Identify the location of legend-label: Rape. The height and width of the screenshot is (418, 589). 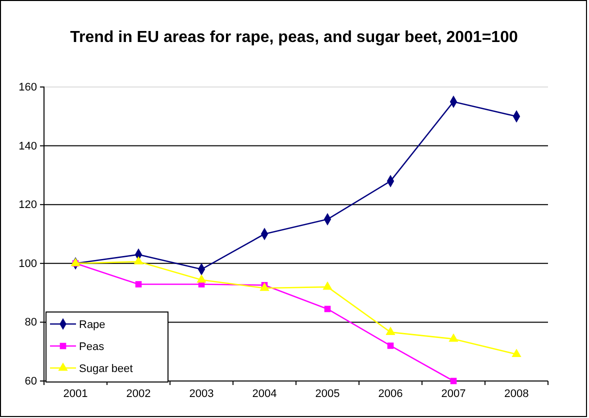
(92, 325).